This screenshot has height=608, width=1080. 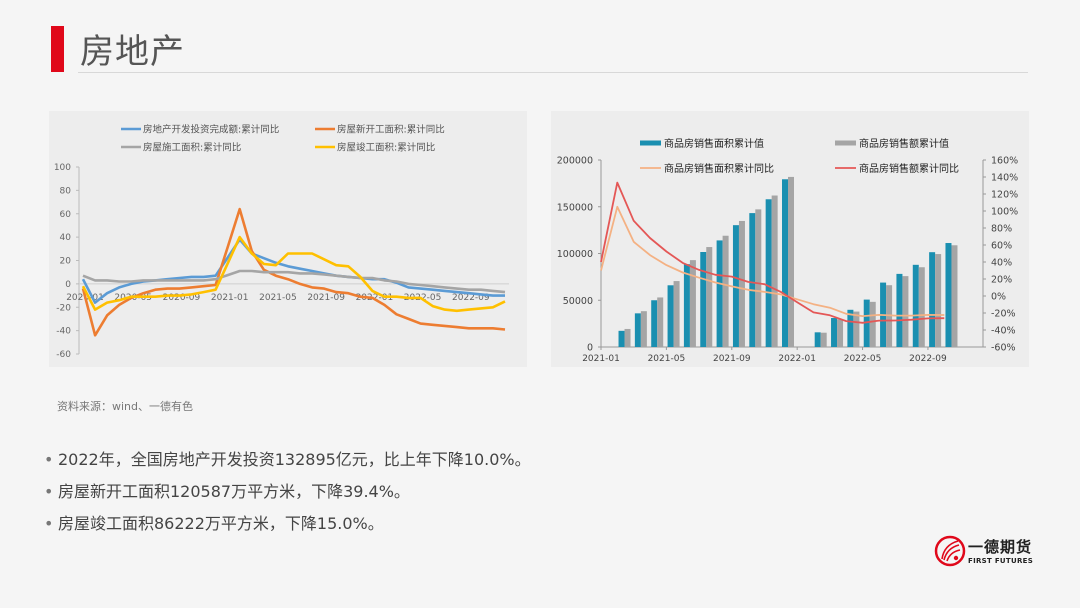 I want to click on legend-label: 商品房销售额累计同比, so click(x=909, y=168).